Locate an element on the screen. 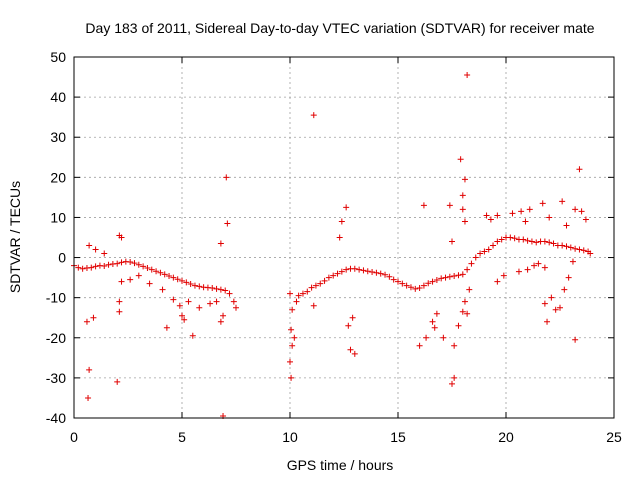  y-tick-label: -10 is located at coordinates (56, 298).